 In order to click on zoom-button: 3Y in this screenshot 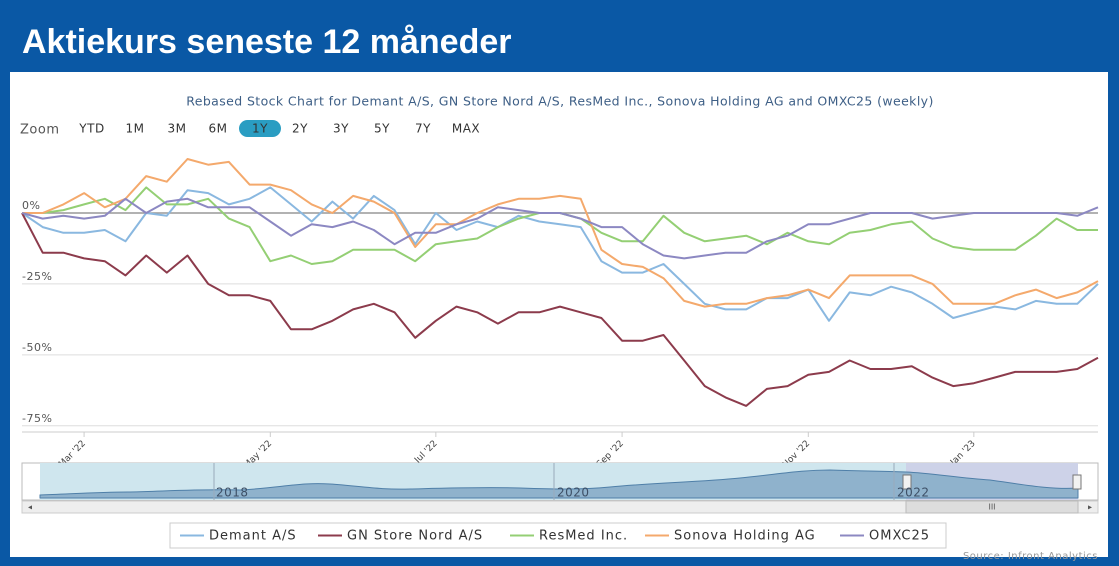, I will do `click(341, 129)`.